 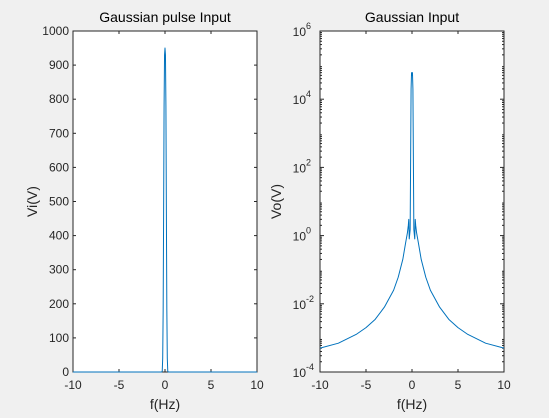 I want to click on chart-1-xtick-label: -5, so click(x=119, y=385).